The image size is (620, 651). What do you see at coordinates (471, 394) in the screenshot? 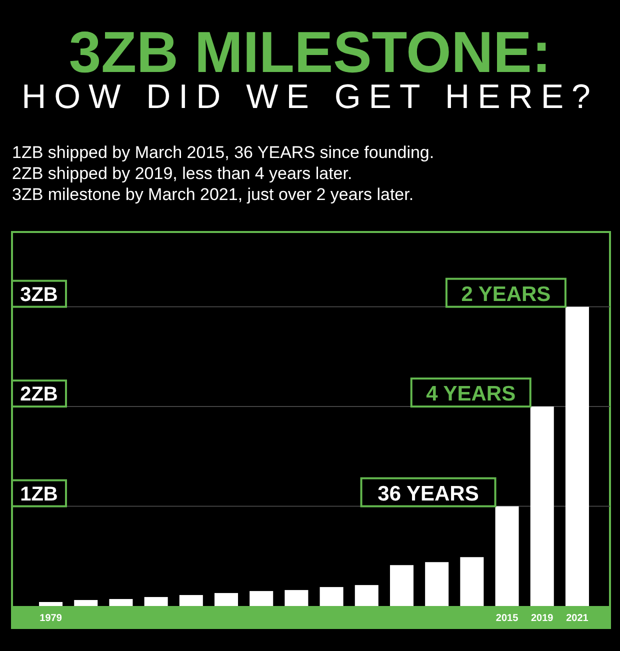
I see `annotation: 4 YEARS` at bounding box center [471, 394].